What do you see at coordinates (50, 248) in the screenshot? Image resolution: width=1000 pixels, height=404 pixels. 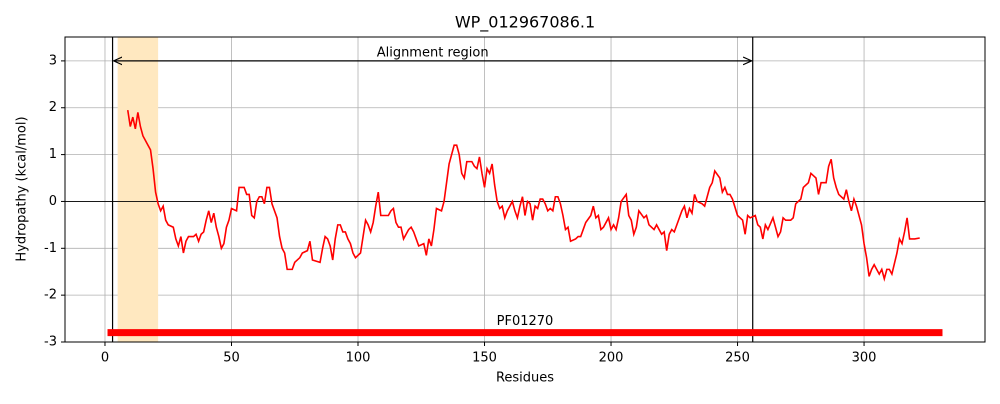 I see `y-tick-label: -1` at bounding box center [50, 248].